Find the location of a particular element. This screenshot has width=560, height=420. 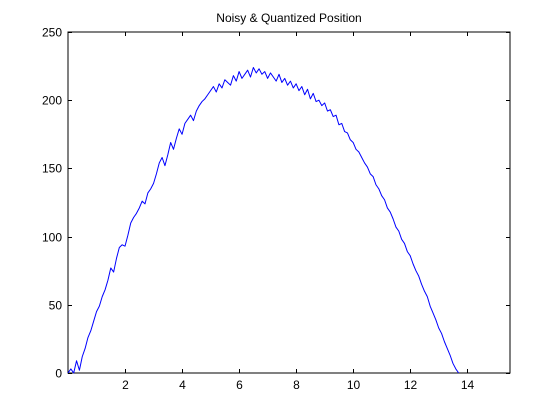

y-tick-label: 0 is located at coordinates (58, 374).